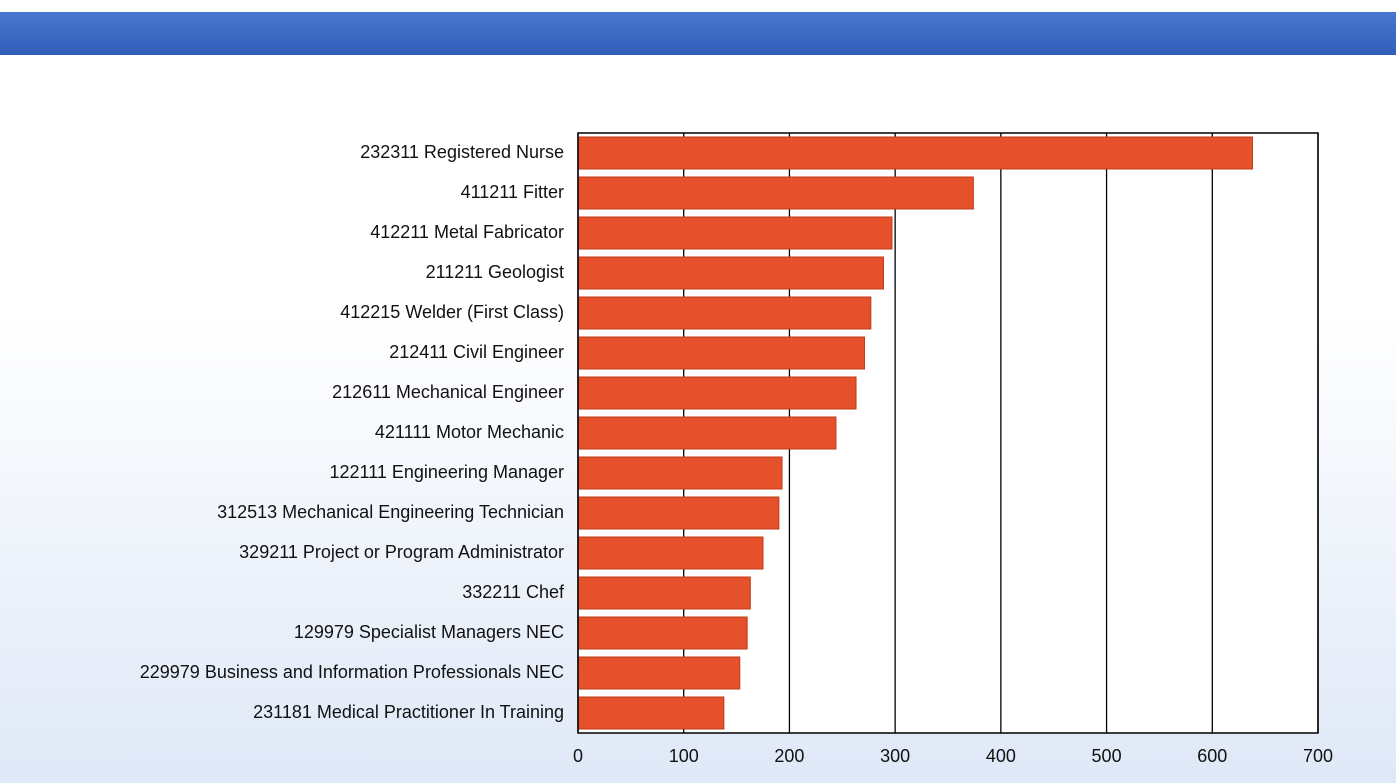 This screenshot has height=783, width=1396. What do you see at coordinates (895, 756) in the screenshot?
I see `x-tick-label: 300` at bounding box center [895, 756].